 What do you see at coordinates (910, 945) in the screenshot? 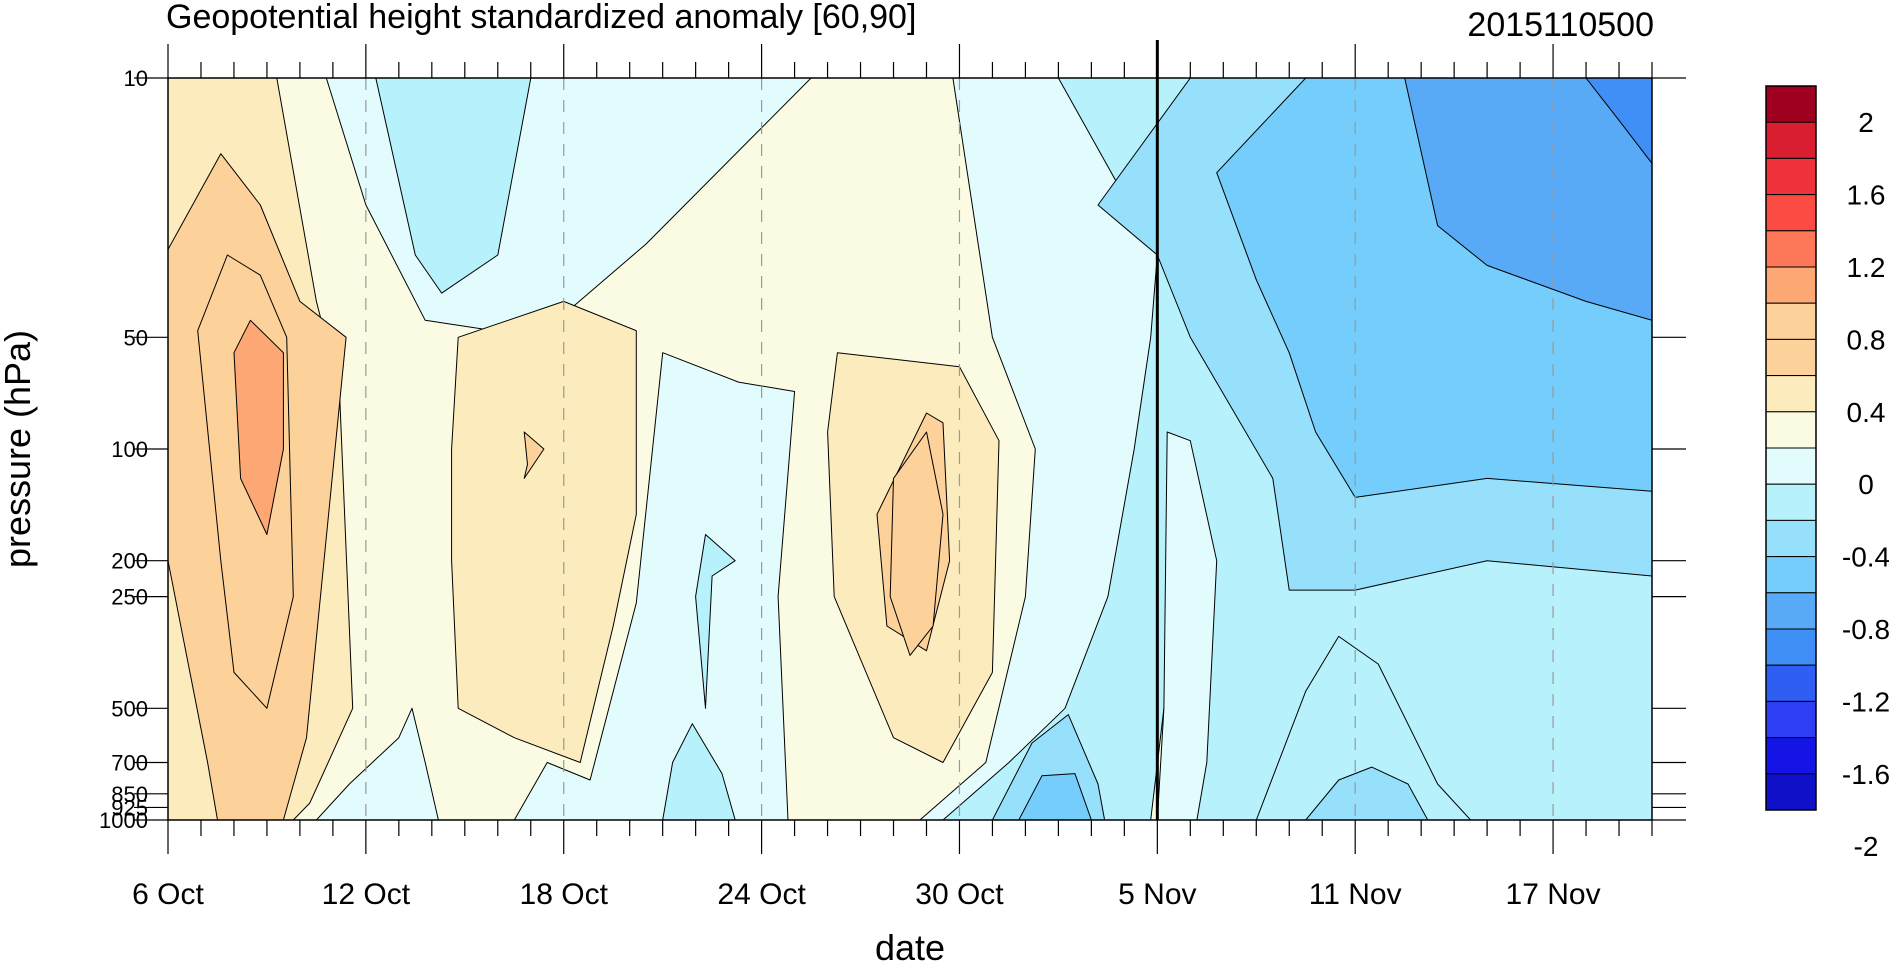
I see `x-axis-label: date` at bounding box center [910, 945].